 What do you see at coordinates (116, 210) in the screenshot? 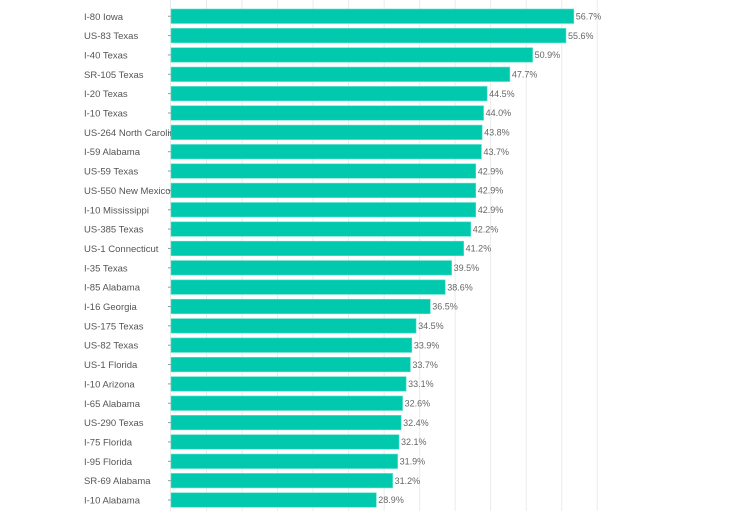
I see `category-label: I-10 Mississippi` at bounding box center [116, 210].